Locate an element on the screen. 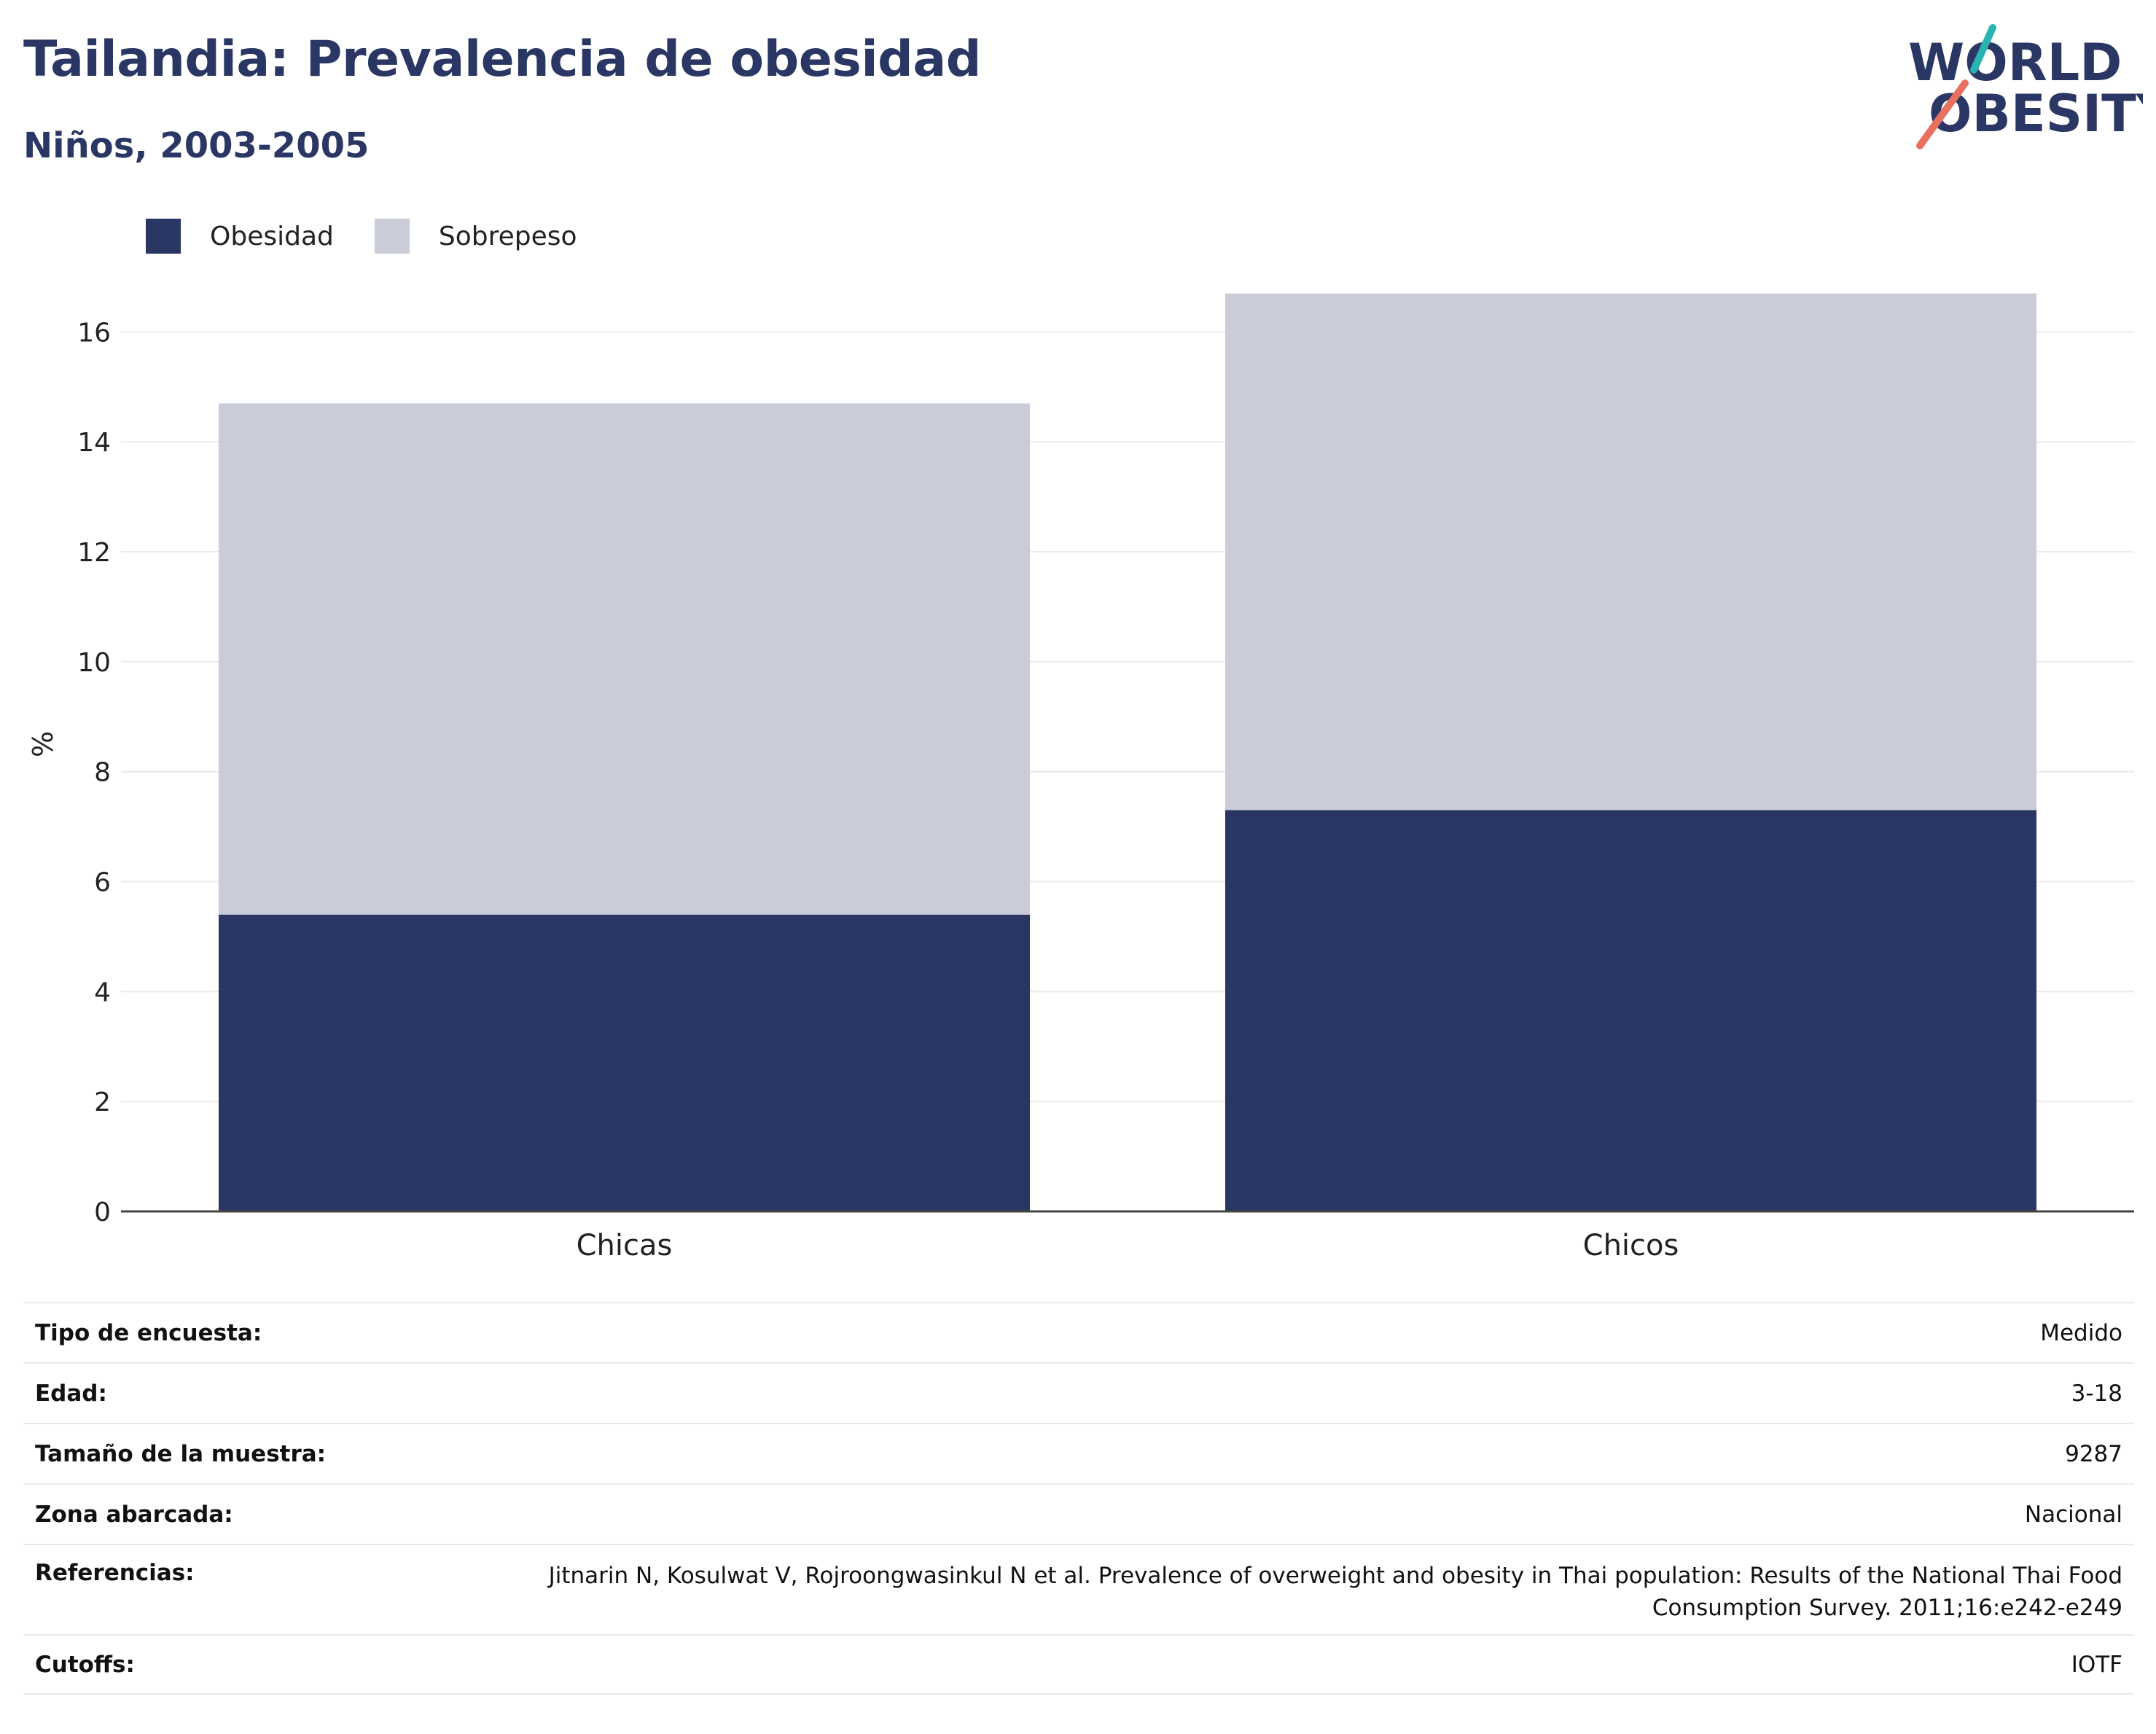  info-row-survey-type: Tipo de encuesta: Medido is located at coordinates (1079, 1332).